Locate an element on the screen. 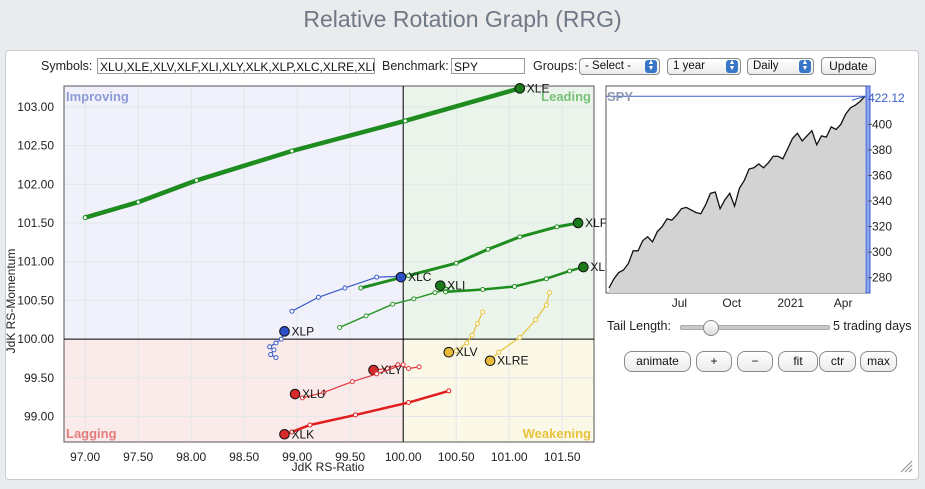  x-tick-label: 101.00 is located at coordinates (509, 457).